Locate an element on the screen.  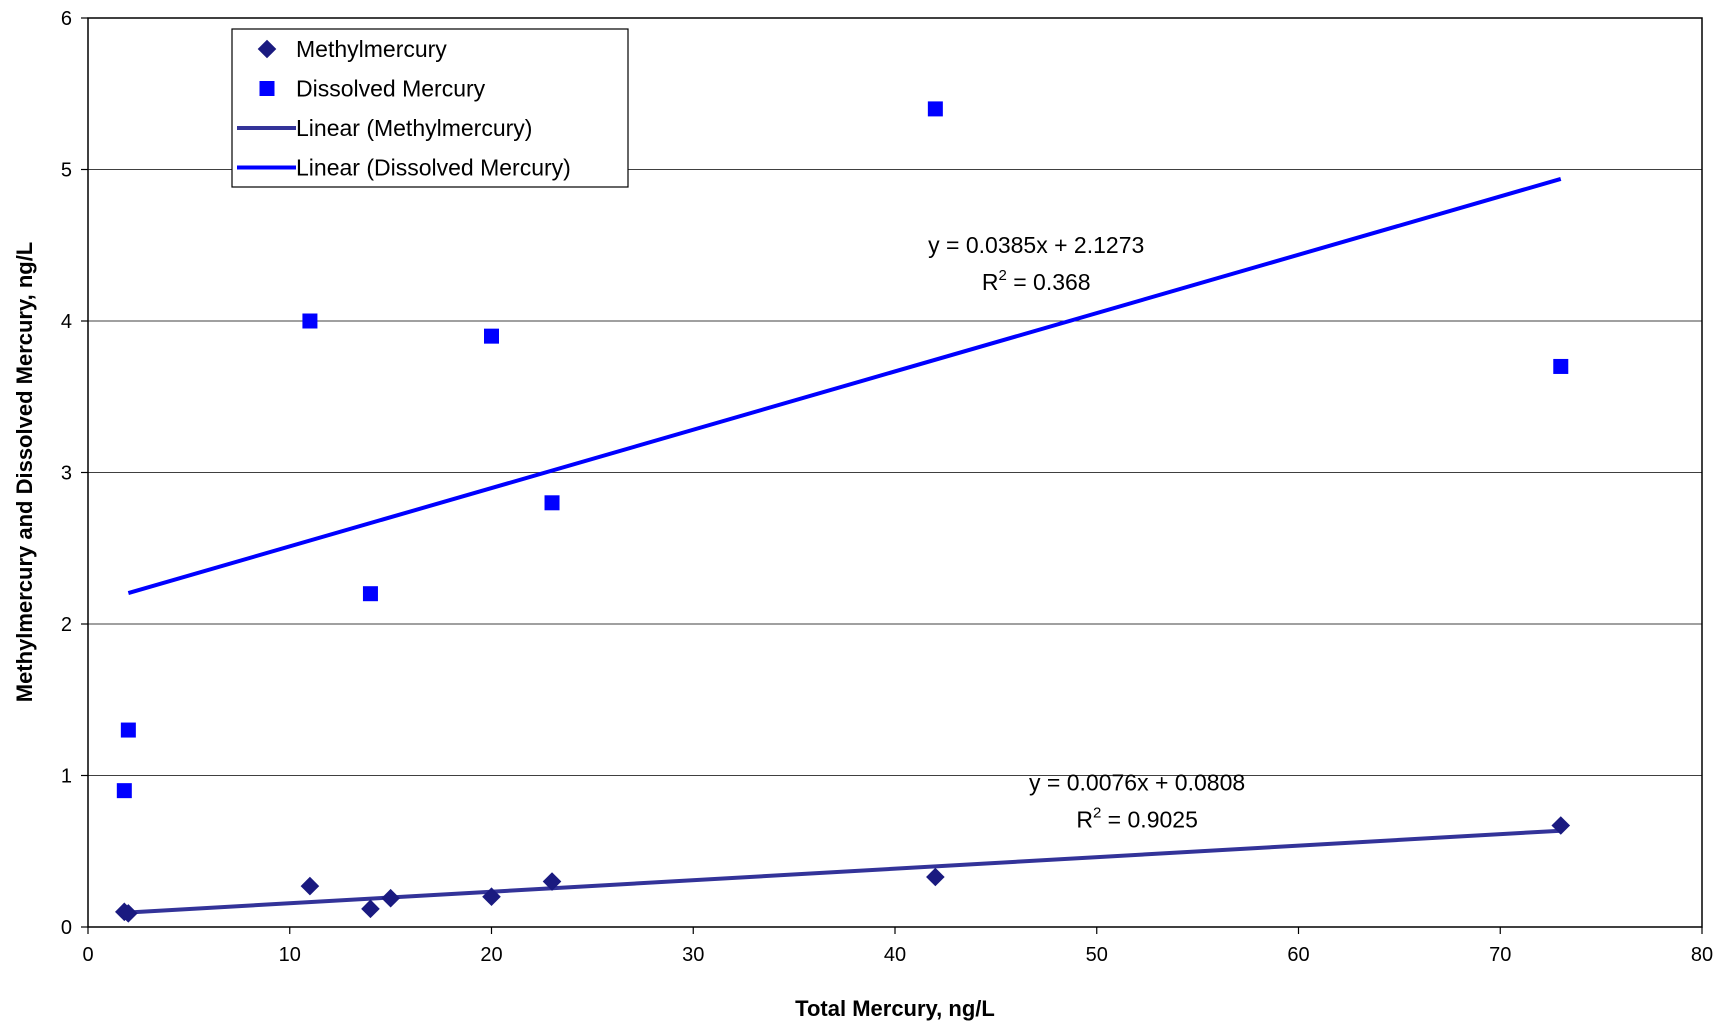
x-tick-label-0: 0 is located at coordinates (87, 955).